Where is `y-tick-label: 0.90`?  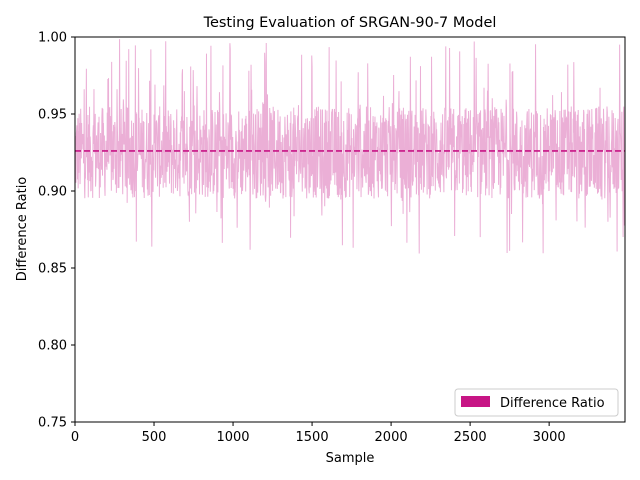
y-tick-label: 0.90 is located at coordinates (52, 192).